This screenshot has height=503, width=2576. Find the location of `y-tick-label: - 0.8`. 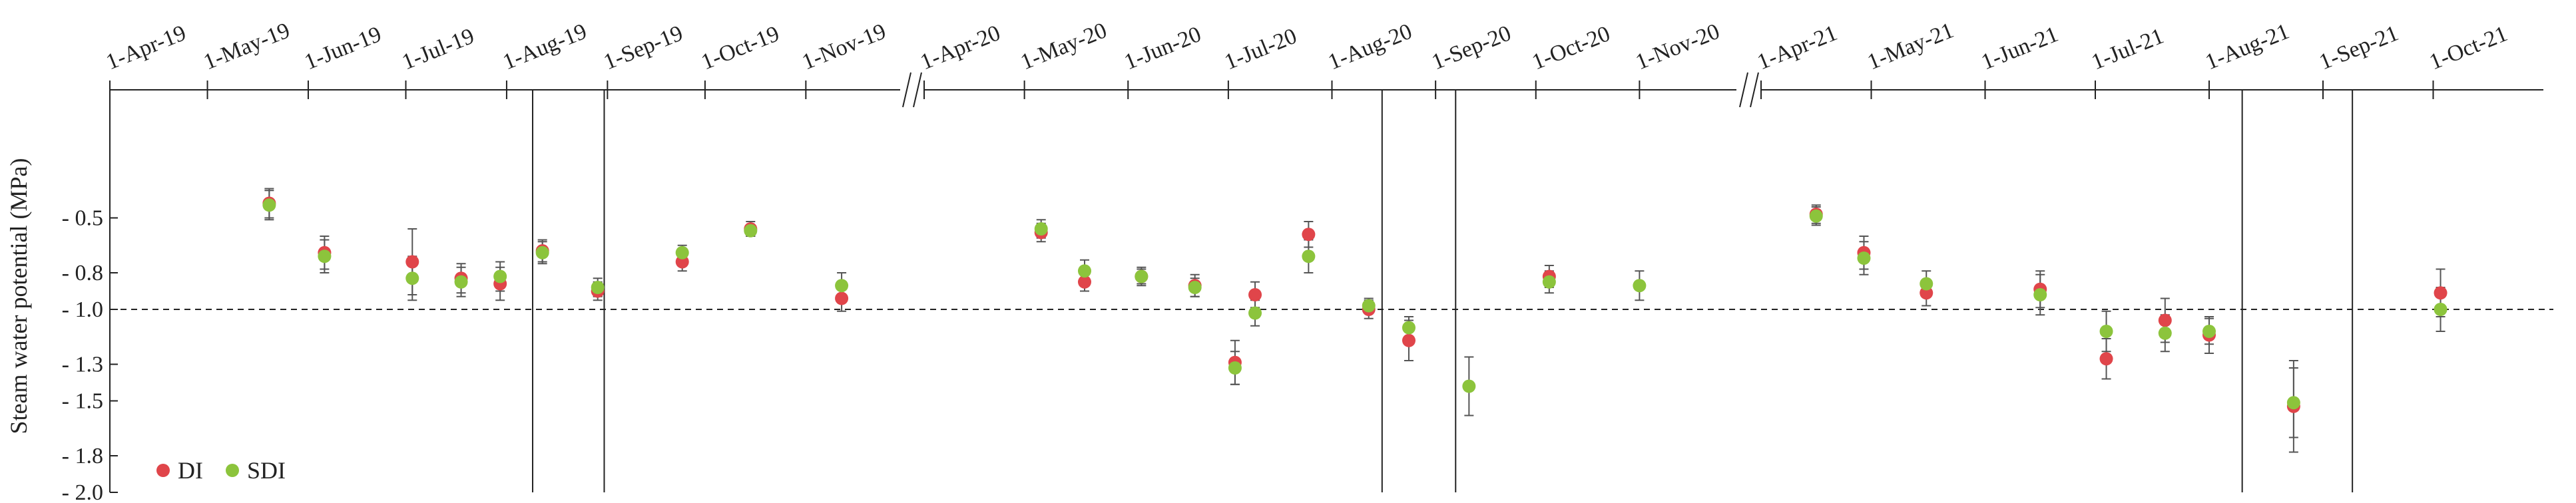

y-tick-label: - 0.8 is located at coordinates (83, 273).